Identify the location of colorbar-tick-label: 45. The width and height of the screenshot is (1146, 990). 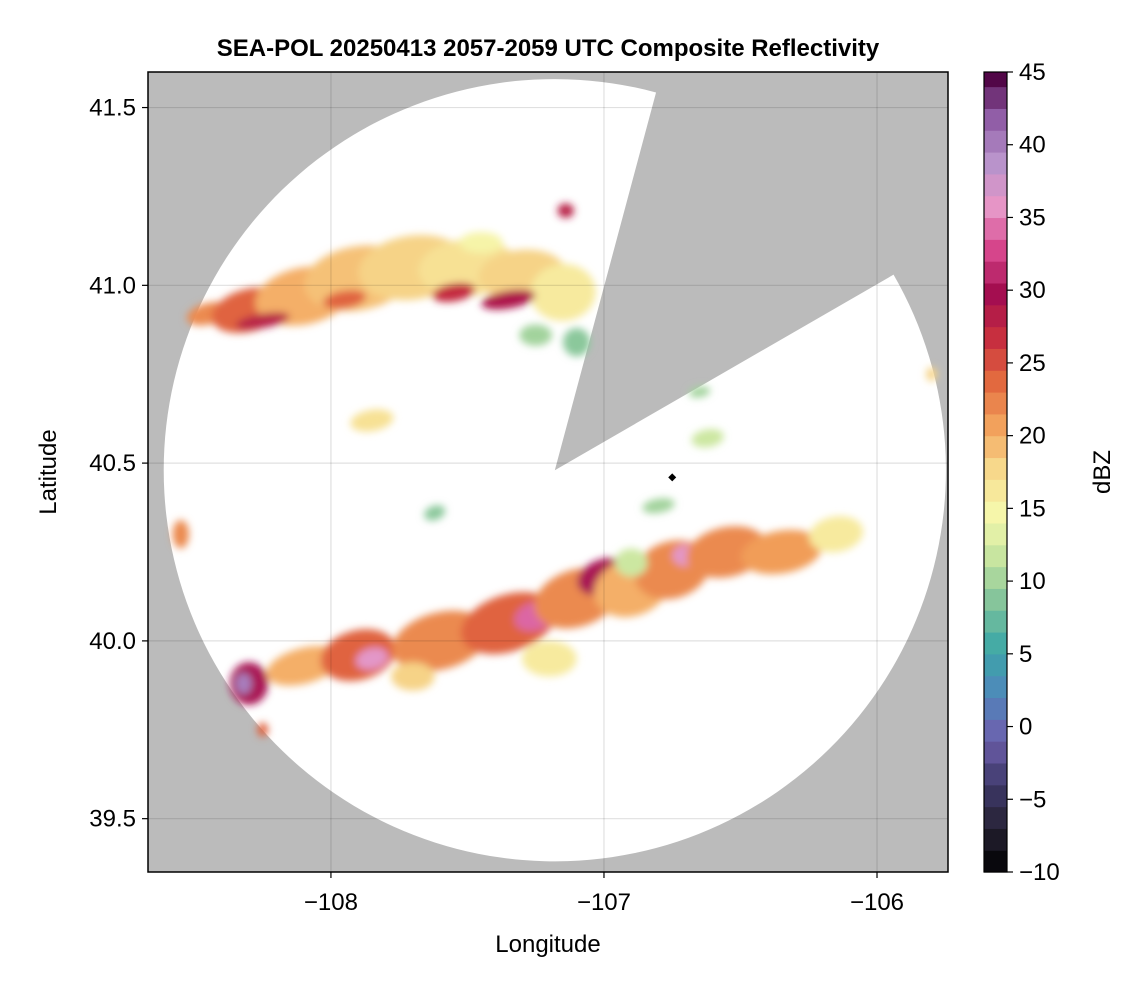
(1032, 72).